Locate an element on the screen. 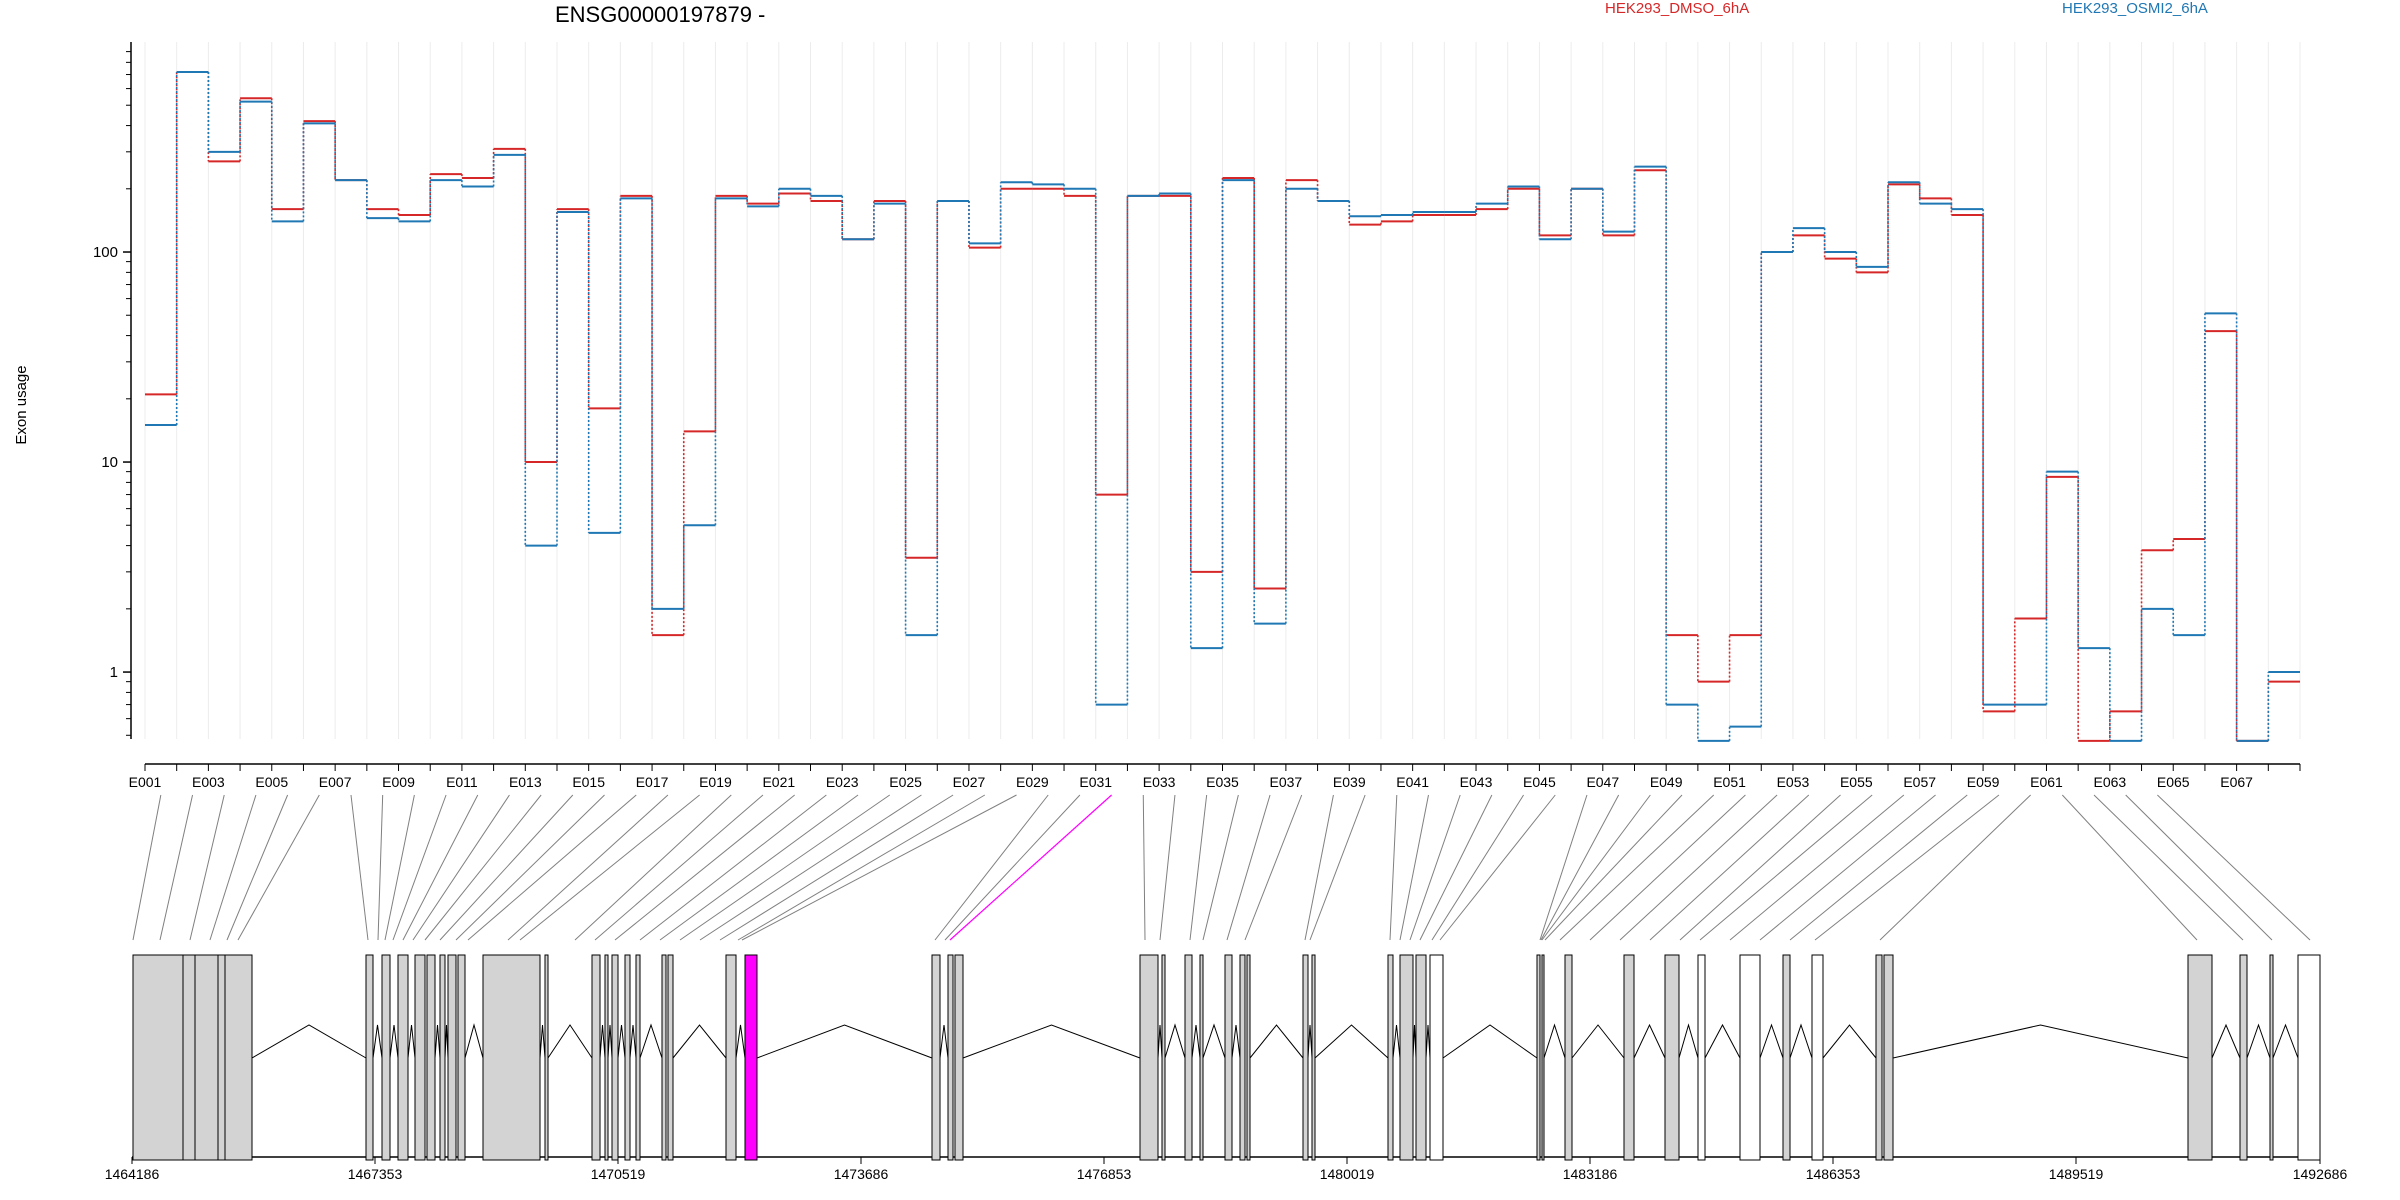  x-tick-label: E019 is located at coordinates (715, 782).